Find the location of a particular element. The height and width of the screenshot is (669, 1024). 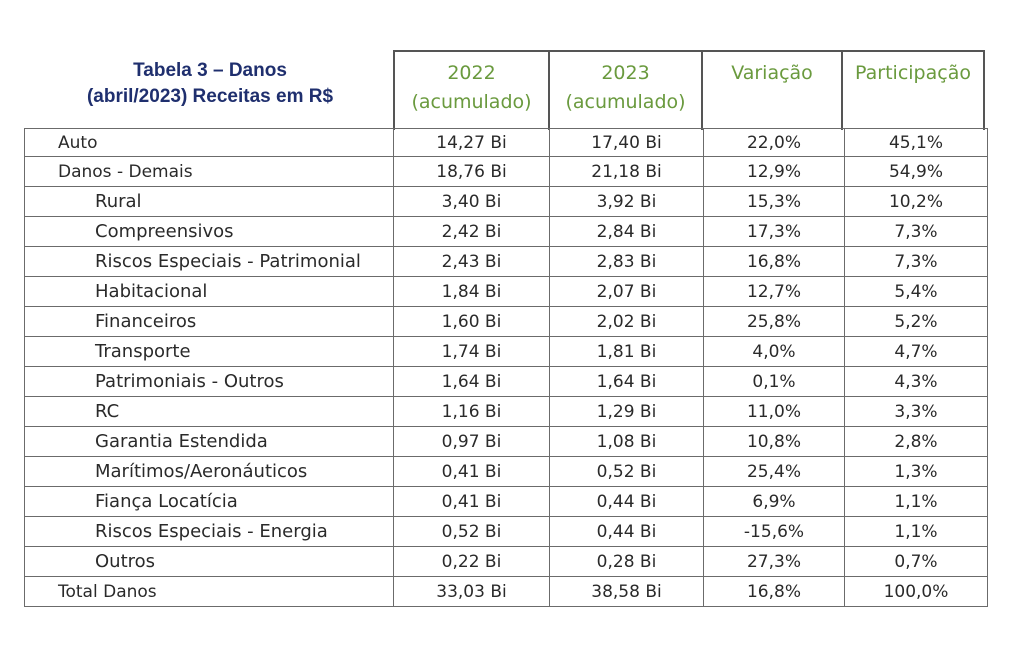

column-header-variacao-label: Variação is located at coordinates (772, 73).